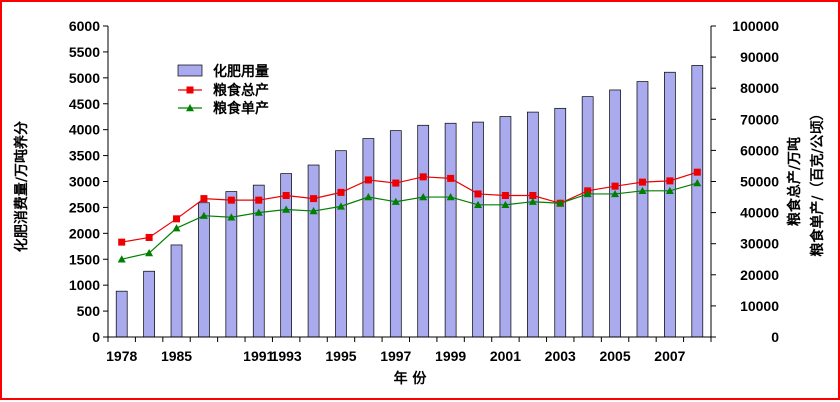  Describe the element at coordinates (84, 52) in the screenshot. I see `left-tick-label-5500: 5500` at that location.